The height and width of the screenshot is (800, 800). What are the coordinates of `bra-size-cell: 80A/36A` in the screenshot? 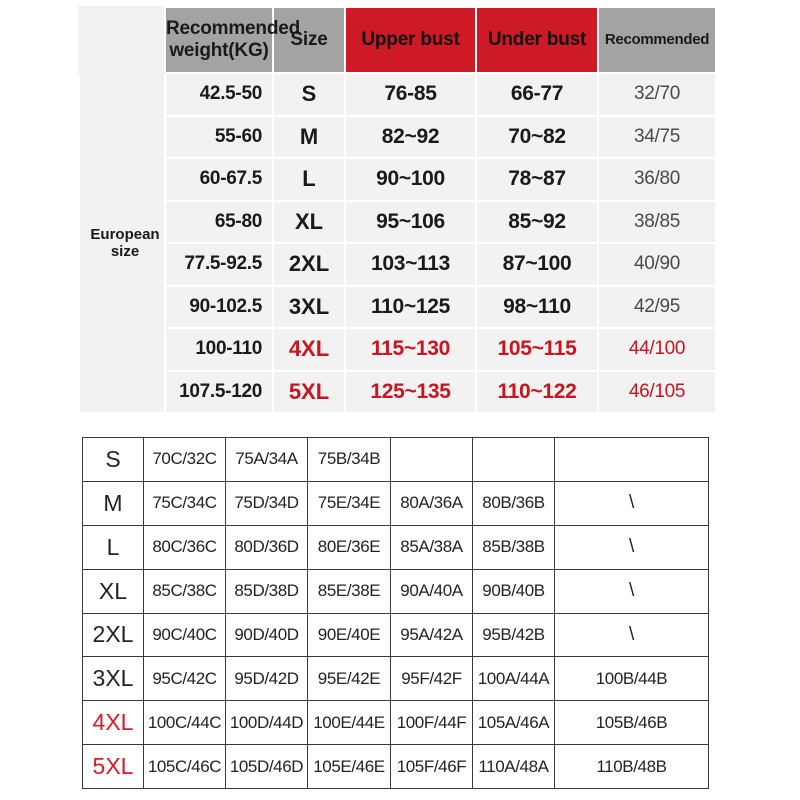 It's located at (431, 503).